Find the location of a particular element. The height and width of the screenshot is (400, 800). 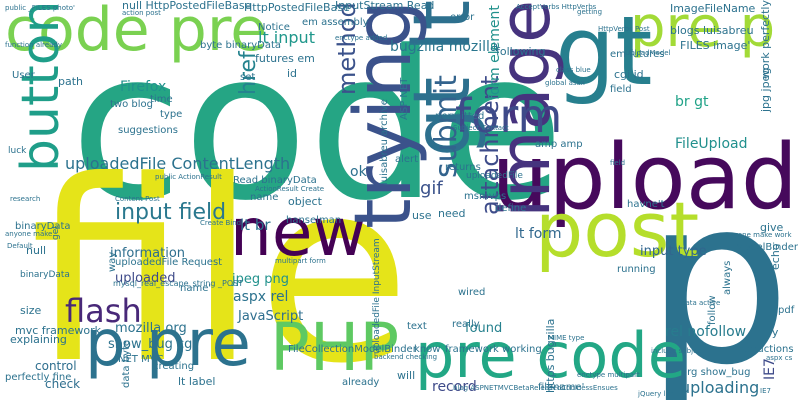

word-cloud-word: gt is located at coordinates (604, 53).